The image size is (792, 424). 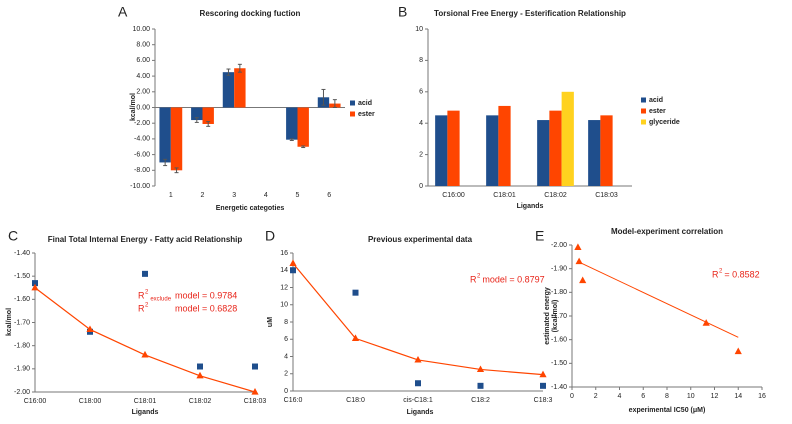 What do you see at coordinates (421, 154) in the screenshot?
I see `y-tick-label: 2` at bounding box center [421, 154].